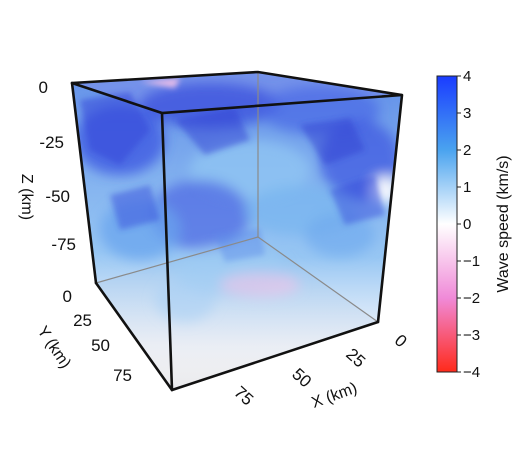  What do you see at coordinates (447, 224) in the screenshot?
I see `colorbar-gradient` at bounding box center [447, 224].